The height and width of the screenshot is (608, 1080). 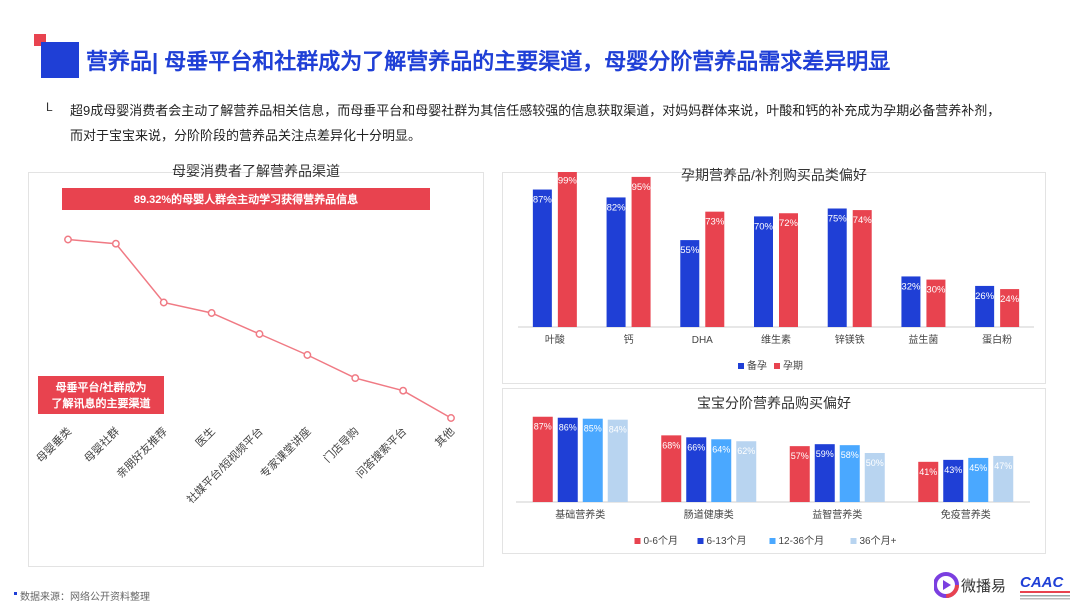 What do you see at coordinates (997, 339) in the screenshot?
I see `category-tick-label: 蛋白粉` at bounding box center [997, 339].